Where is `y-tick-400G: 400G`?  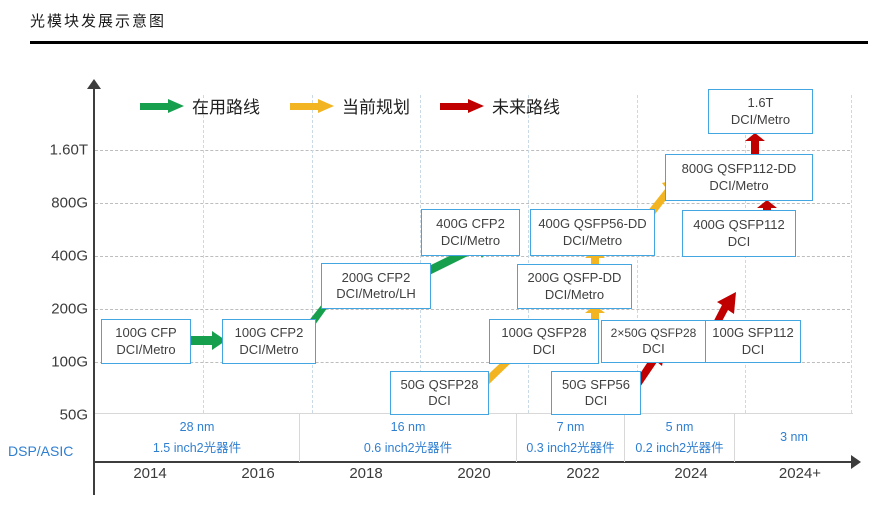 y-tick-400G: 400G is located at coordinates (69, 256).